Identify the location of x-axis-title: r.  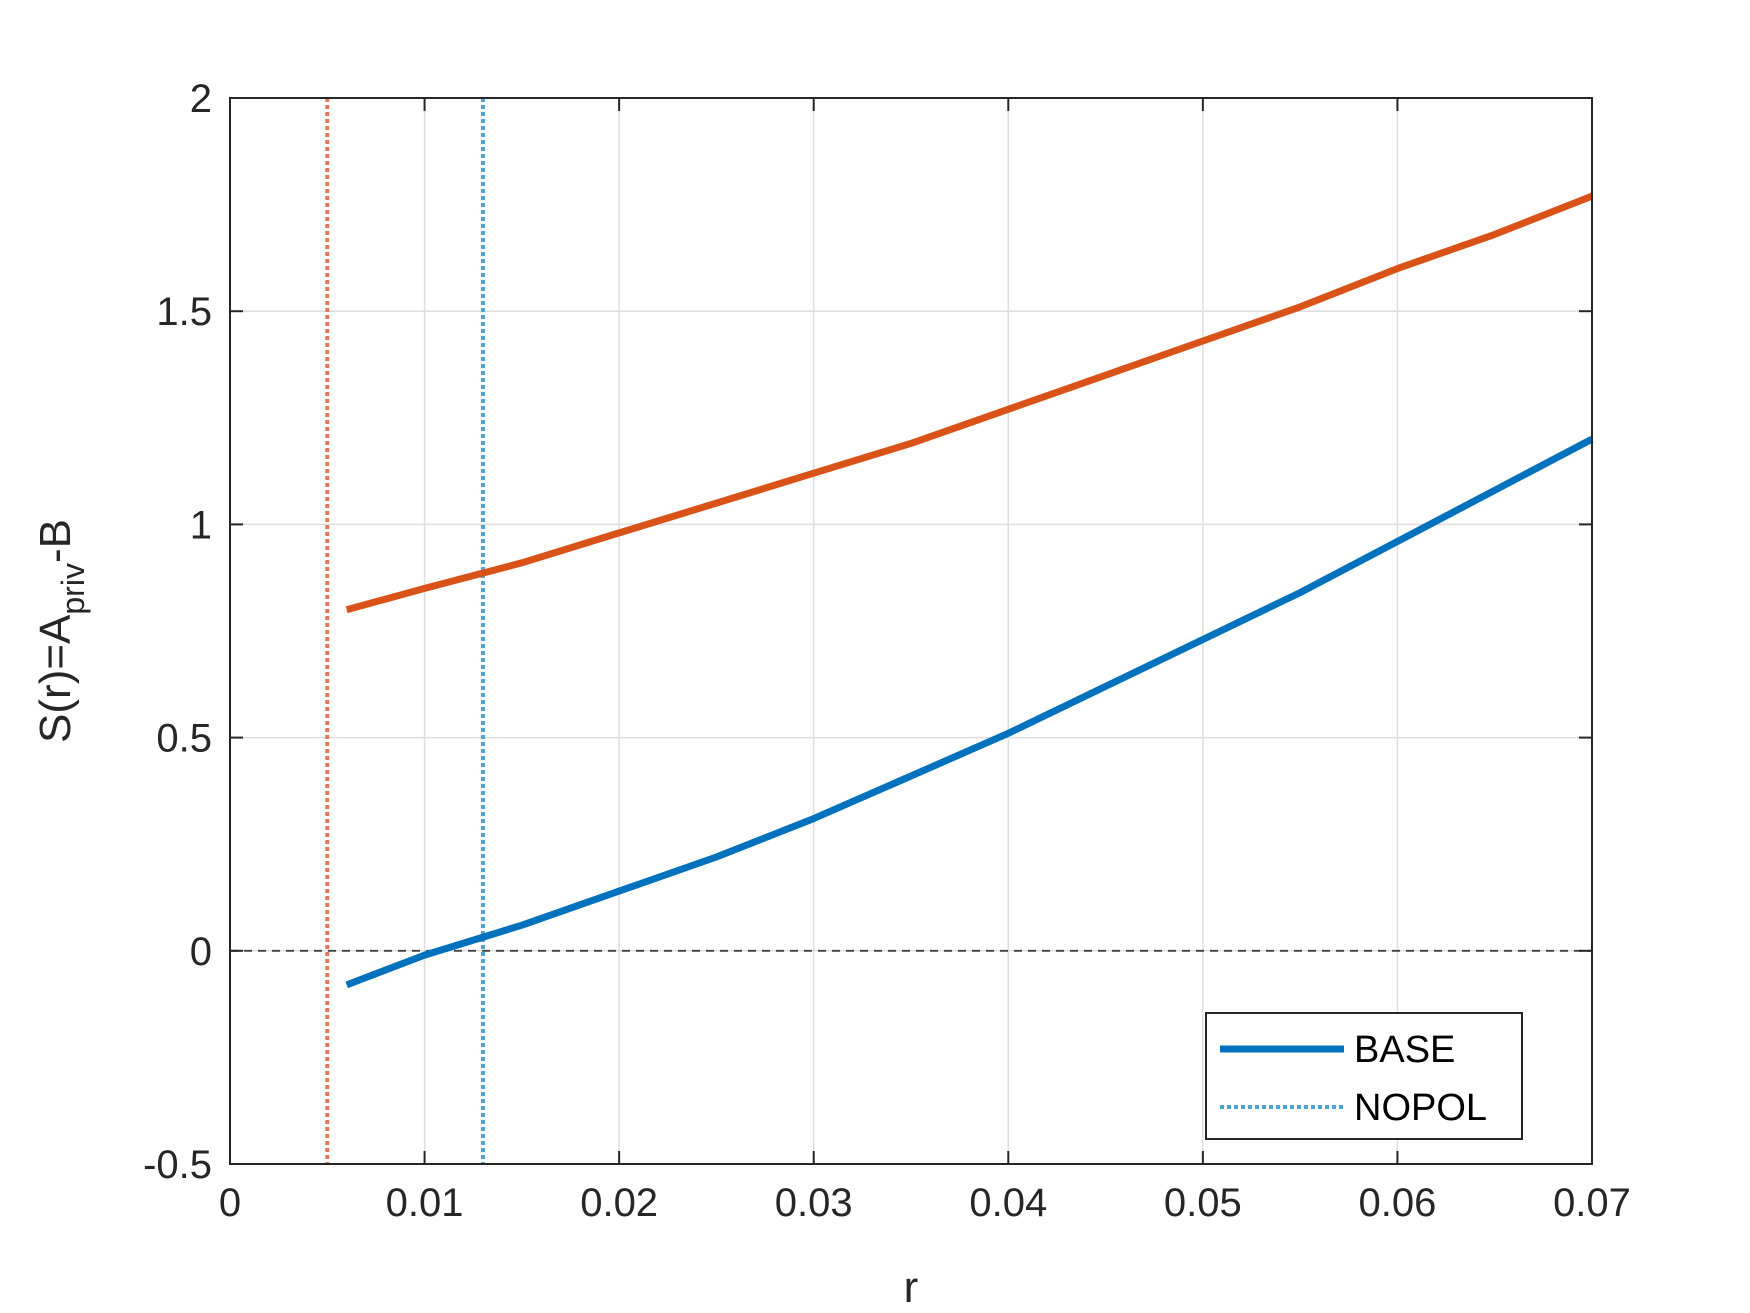
(911, 1287).